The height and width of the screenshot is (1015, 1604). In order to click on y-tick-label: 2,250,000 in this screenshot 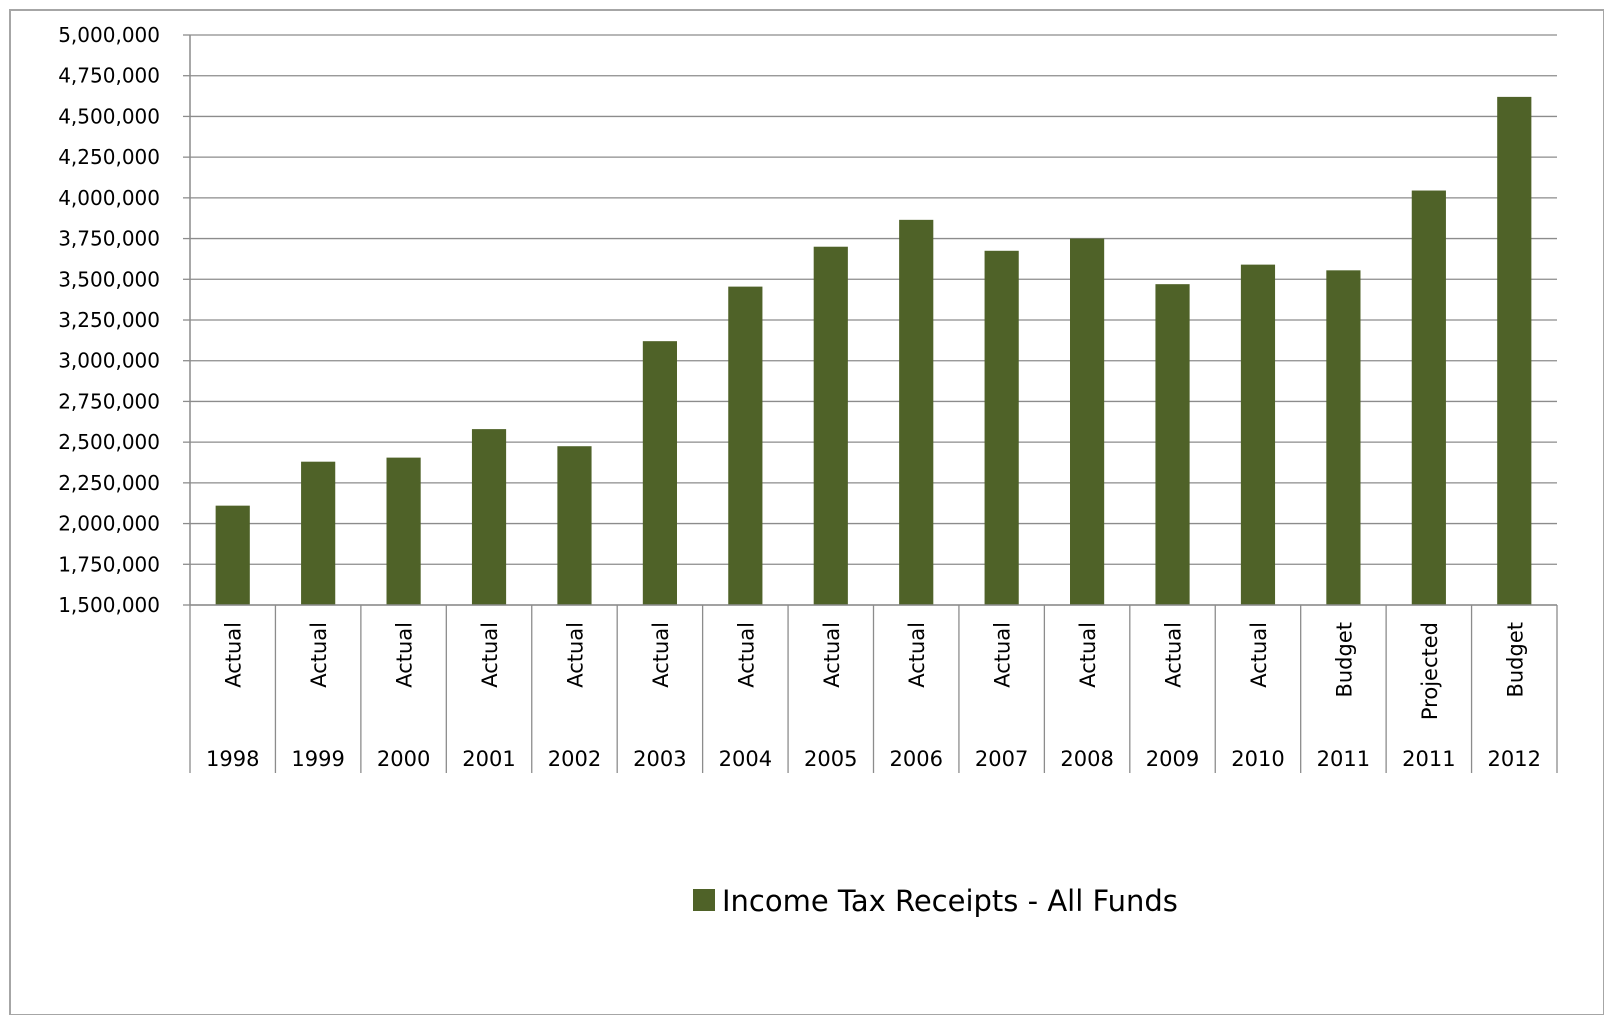, I will do `click(109, 483)`.